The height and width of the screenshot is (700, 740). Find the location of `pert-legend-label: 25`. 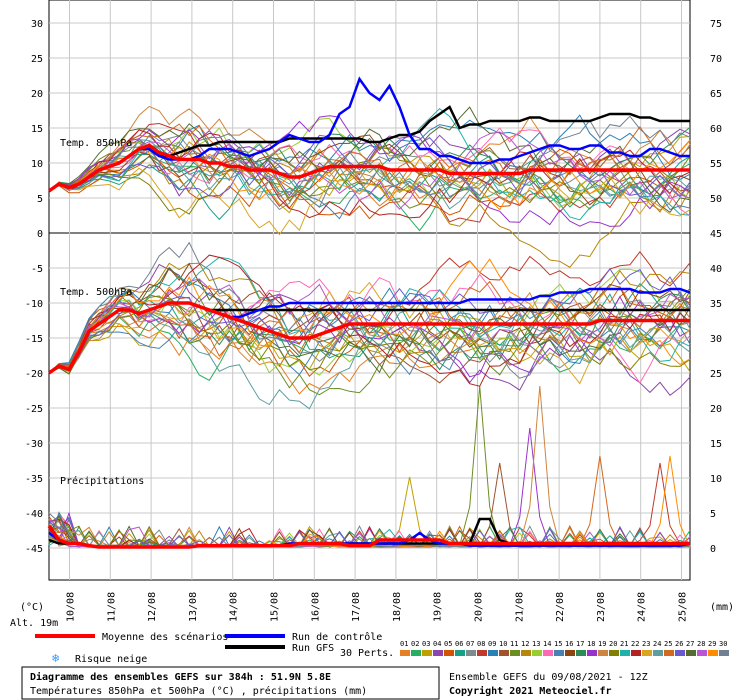

pert-legend-label: 25 is located at coordinates (668, 644).